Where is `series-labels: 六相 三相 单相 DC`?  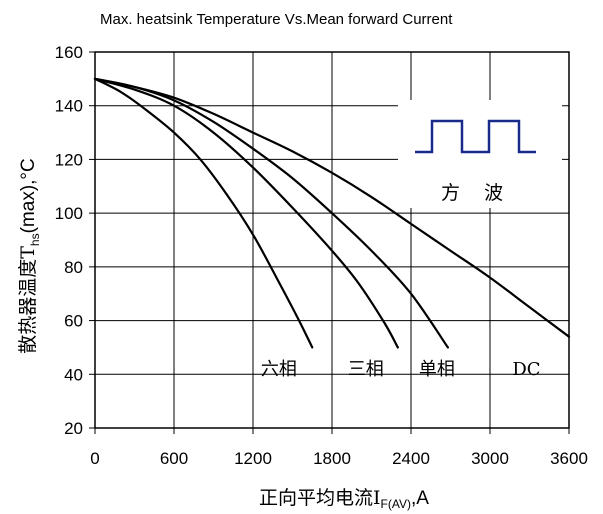
series-labels: 六相 三相 单相 DC is located at coordinates (401, 369).